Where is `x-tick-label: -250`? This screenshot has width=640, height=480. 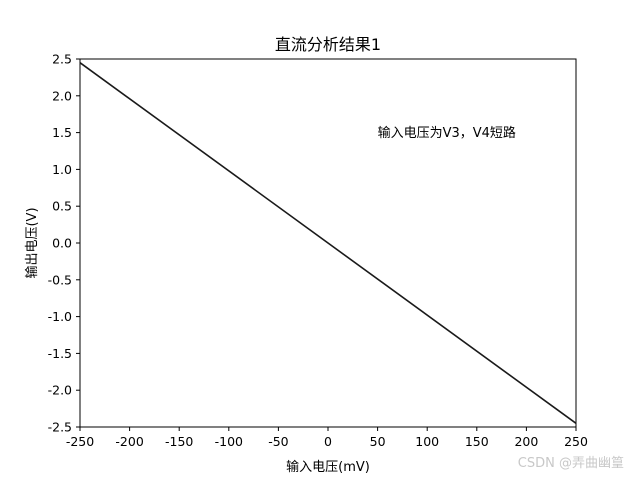 x-tick-label: -250 is located at coordinates (80, 441).